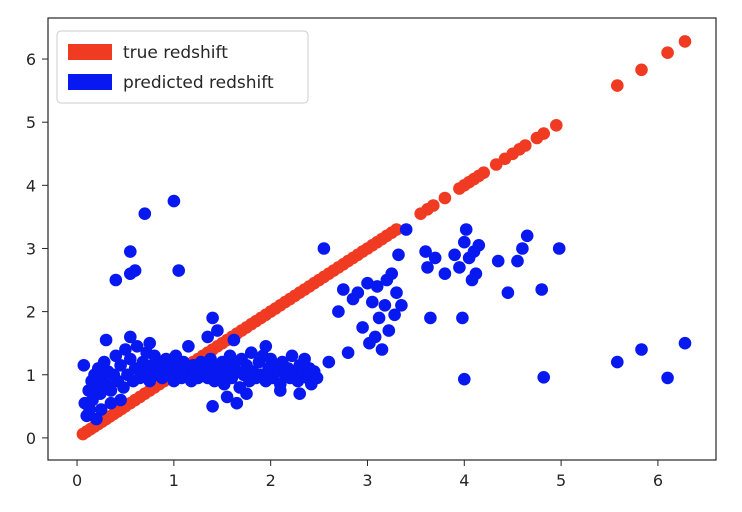  Describe the element at coordinates (464, 480) in the screenshot. I see `x-tick-label: 4` at that location.